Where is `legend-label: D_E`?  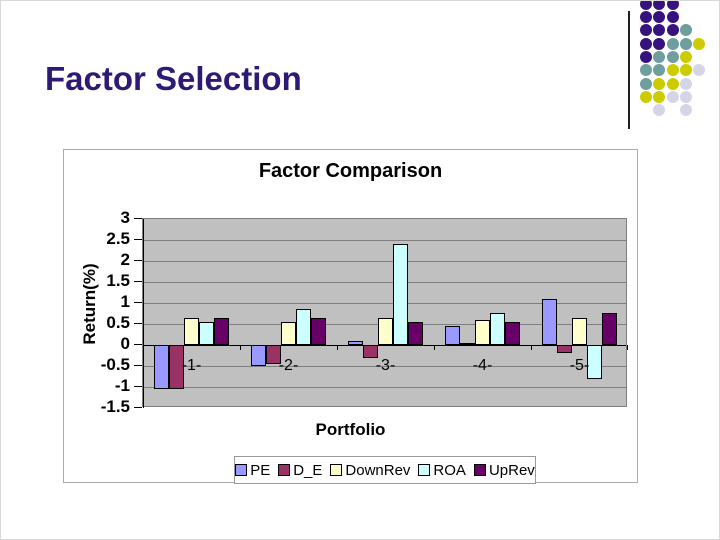
legend-label: D_E is located at coordinates (308, 470).